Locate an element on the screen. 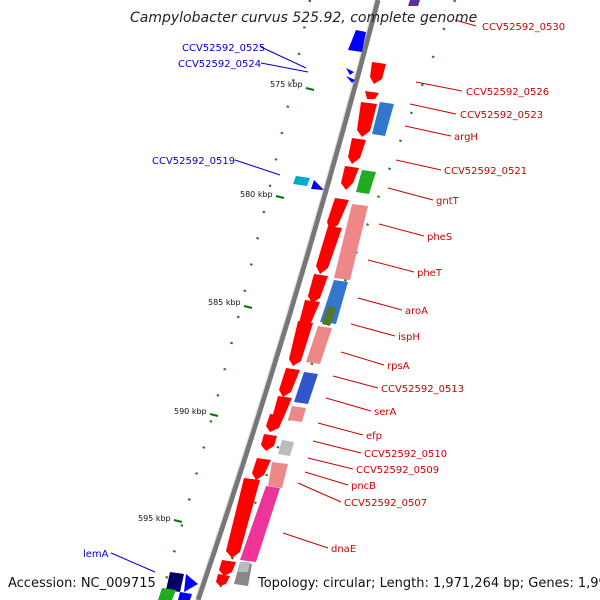  gene-ccv52592-0519-arrow is located at coordinates (317, 185).